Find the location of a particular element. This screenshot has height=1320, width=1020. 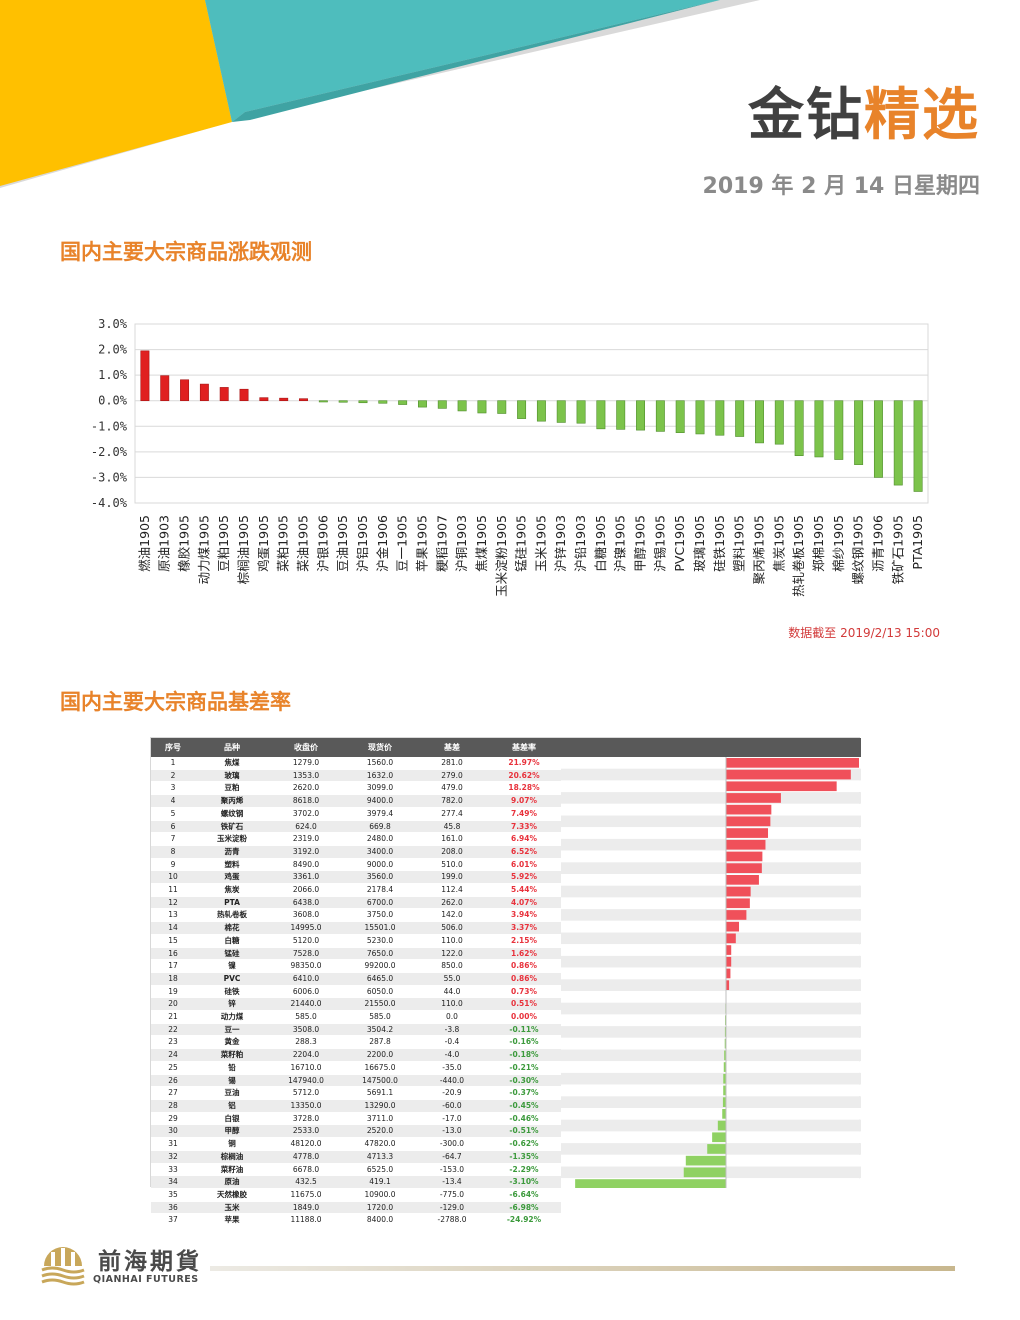

table-cell: 5120.0 is located at coordinates (306, 941).